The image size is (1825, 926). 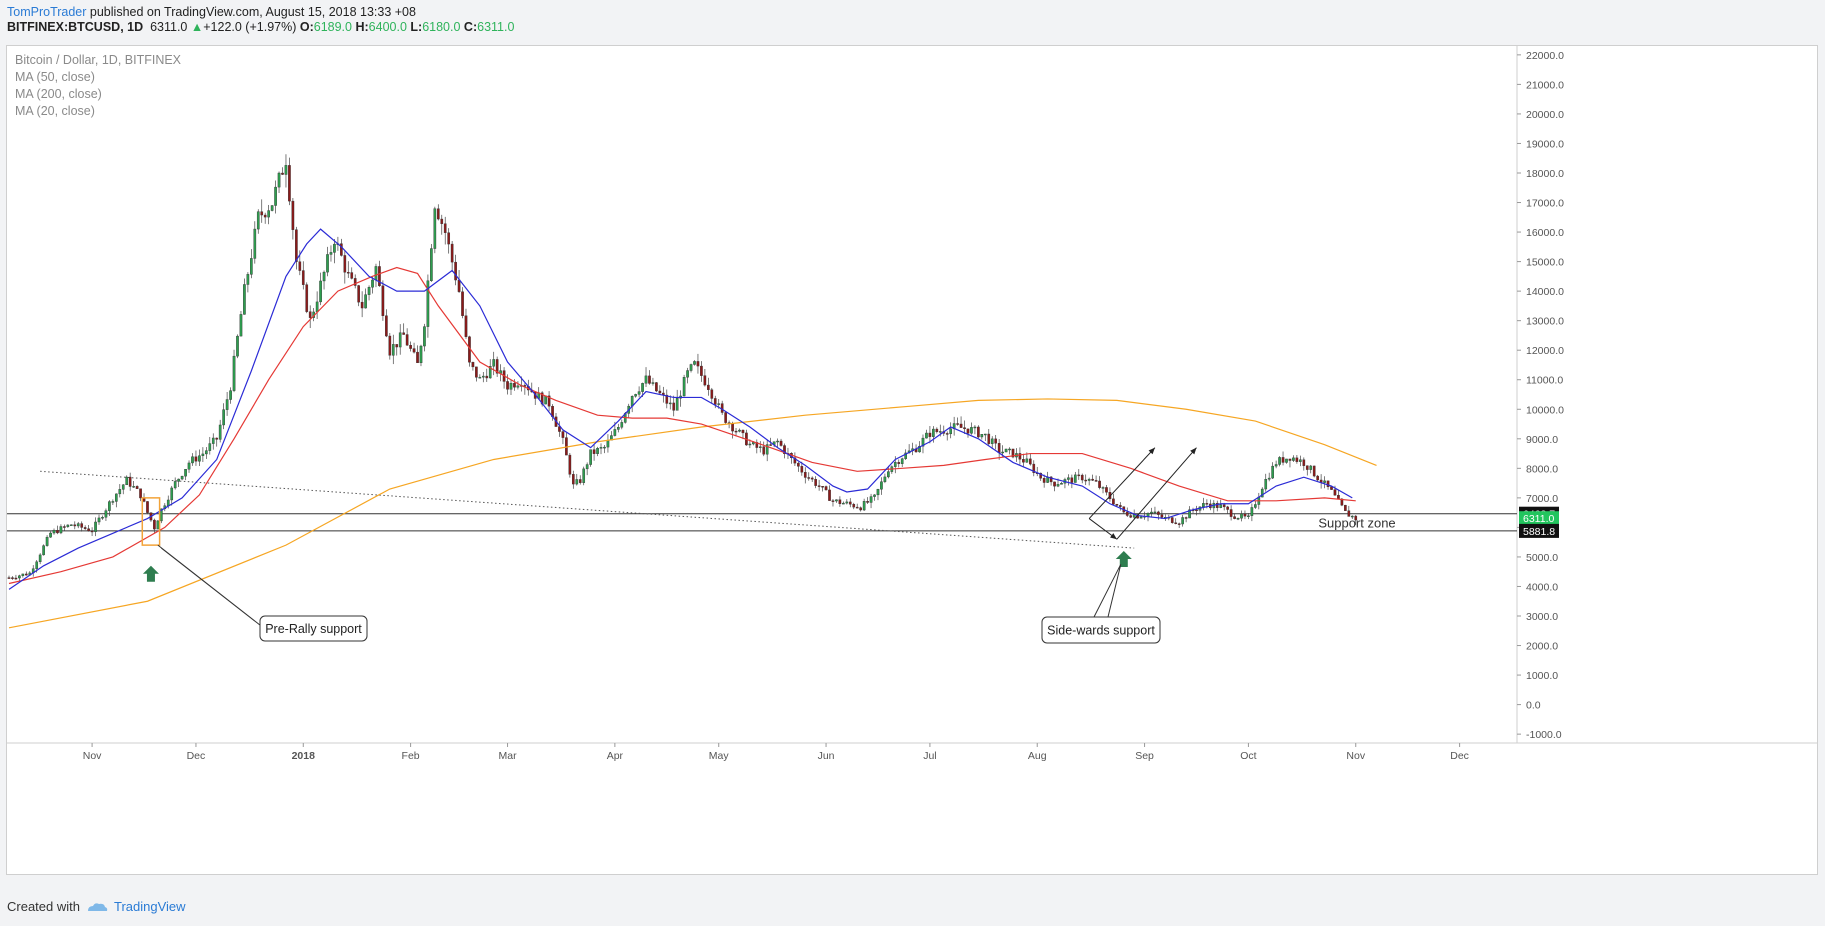 I want to click on sideways-callout-box, so click(x=1101, y=630).